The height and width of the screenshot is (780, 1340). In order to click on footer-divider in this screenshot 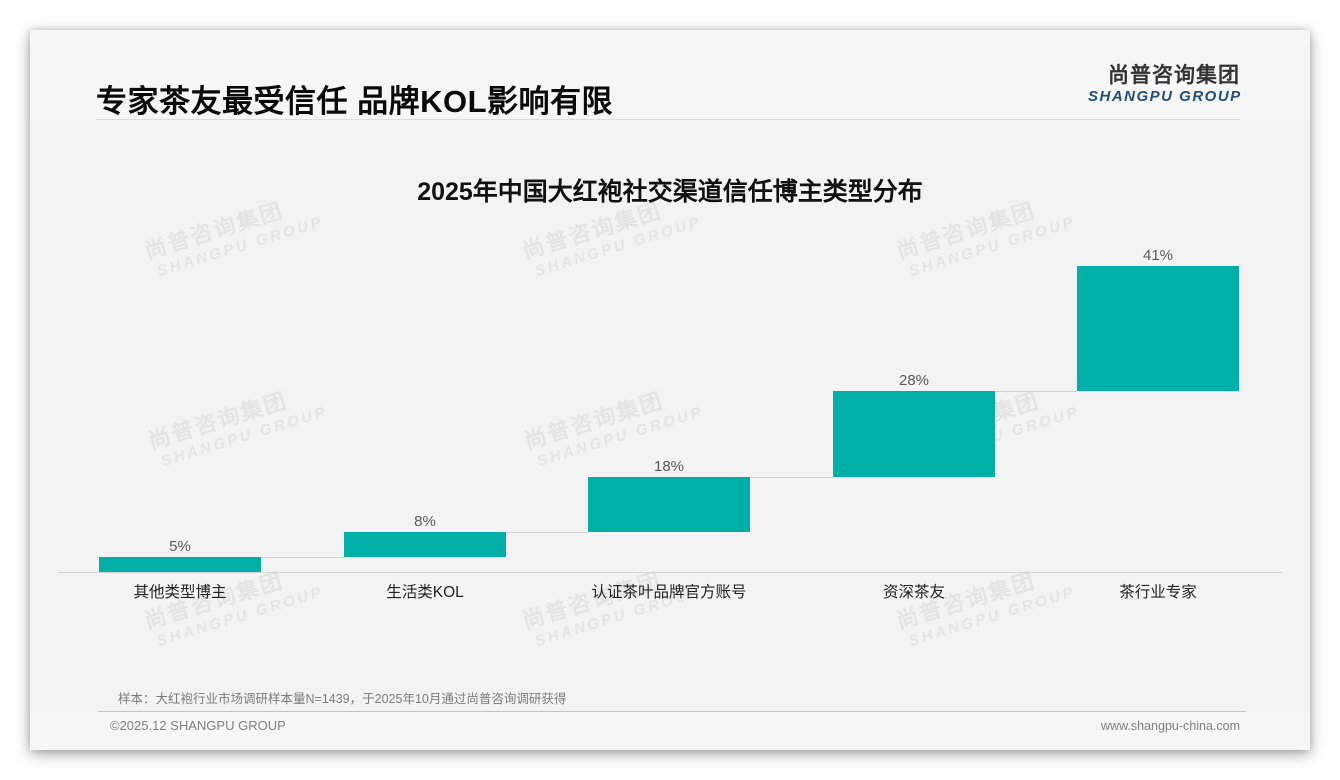, I will do `click(672, 711)`.